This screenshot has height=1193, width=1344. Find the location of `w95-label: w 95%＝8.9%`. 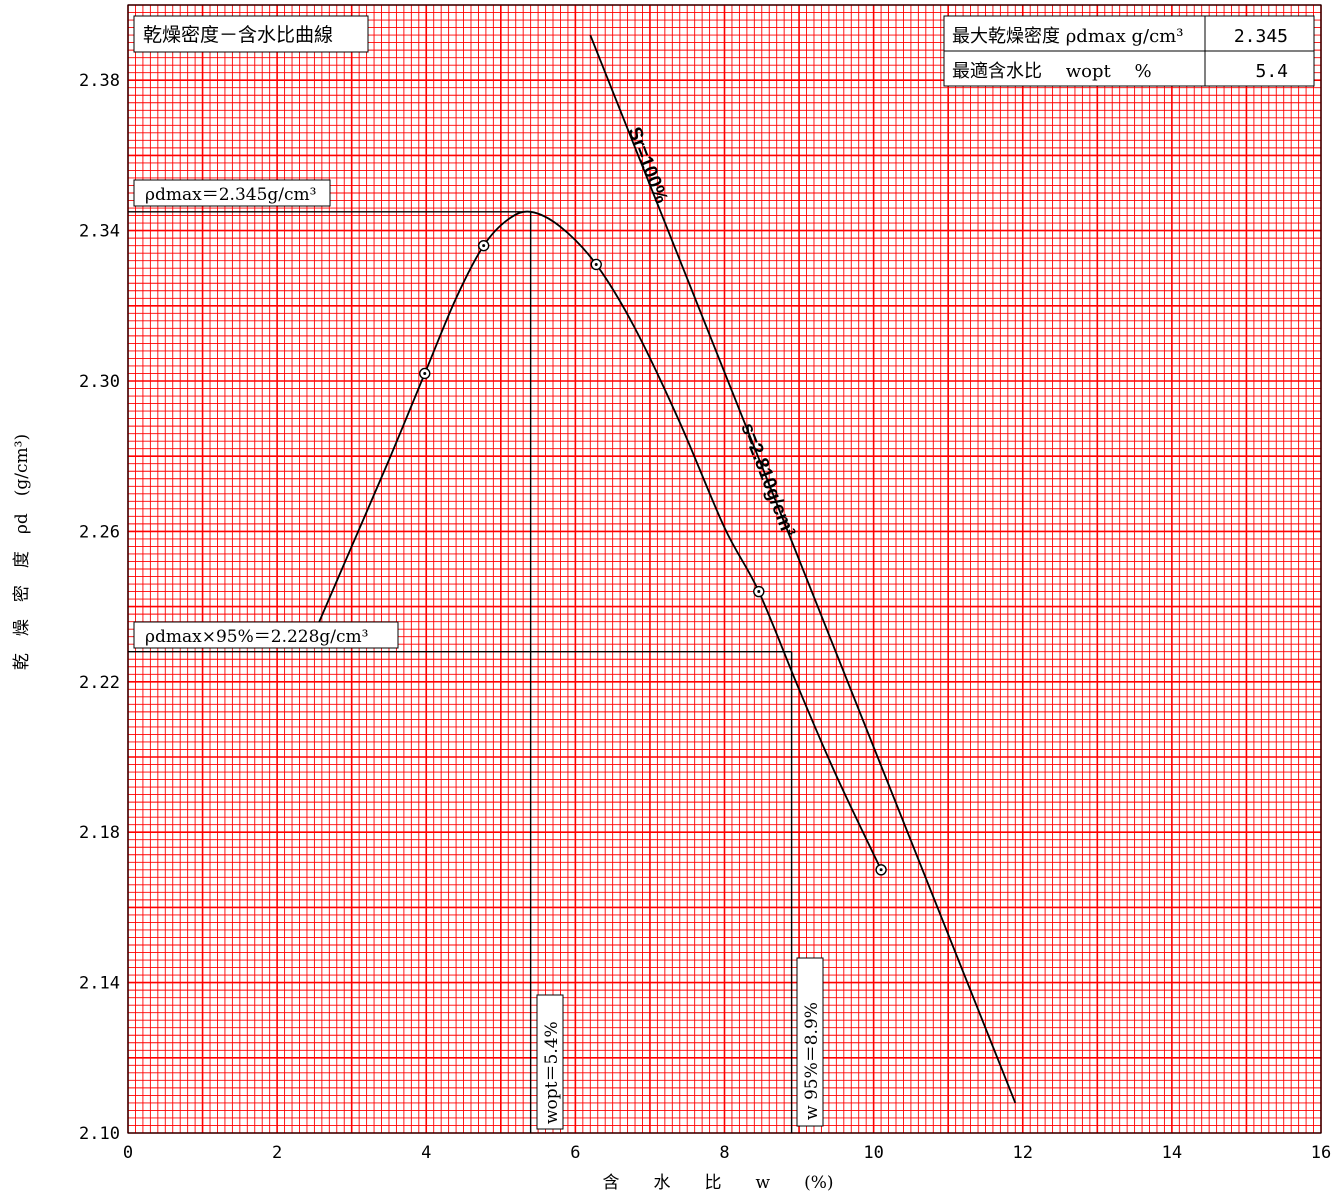

w95-label: w 95%＝8.9% is located at coordinates (812, 1061).